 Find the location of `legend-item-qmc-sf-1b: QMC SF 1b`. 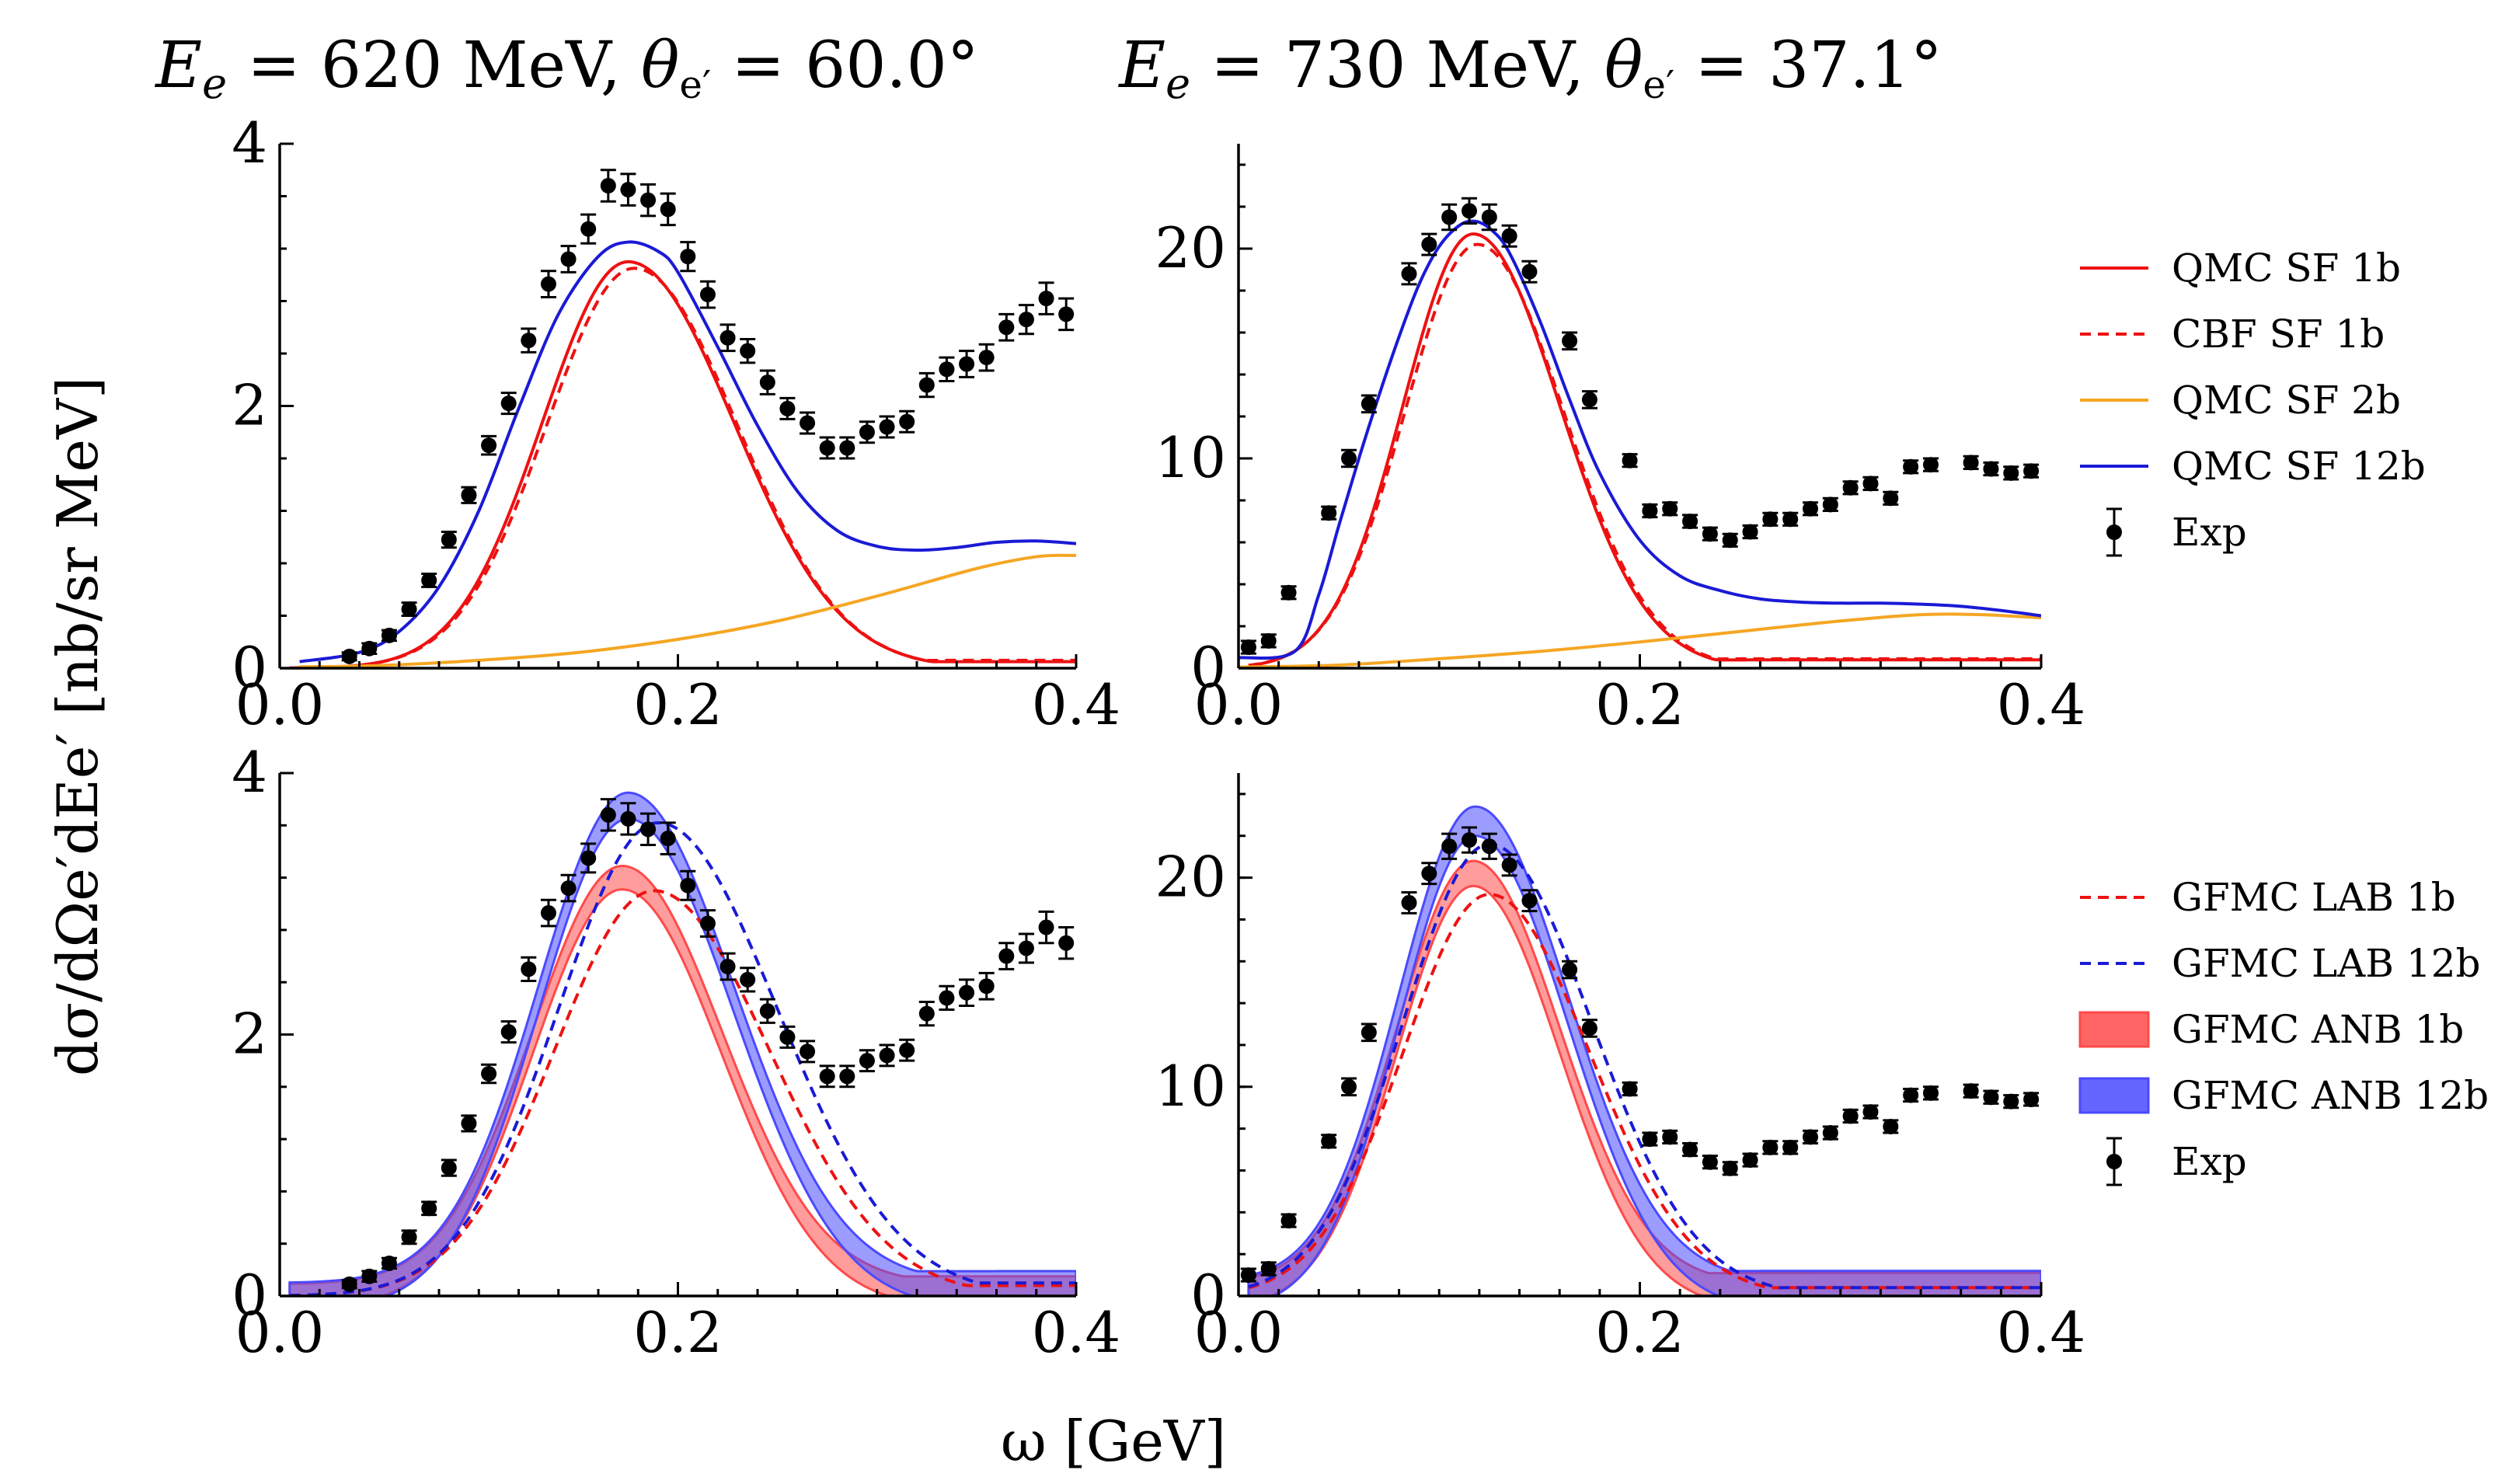

legend-item-qmc-sf-1b: QMC SF 1b is located at coordinates (2240, 268).